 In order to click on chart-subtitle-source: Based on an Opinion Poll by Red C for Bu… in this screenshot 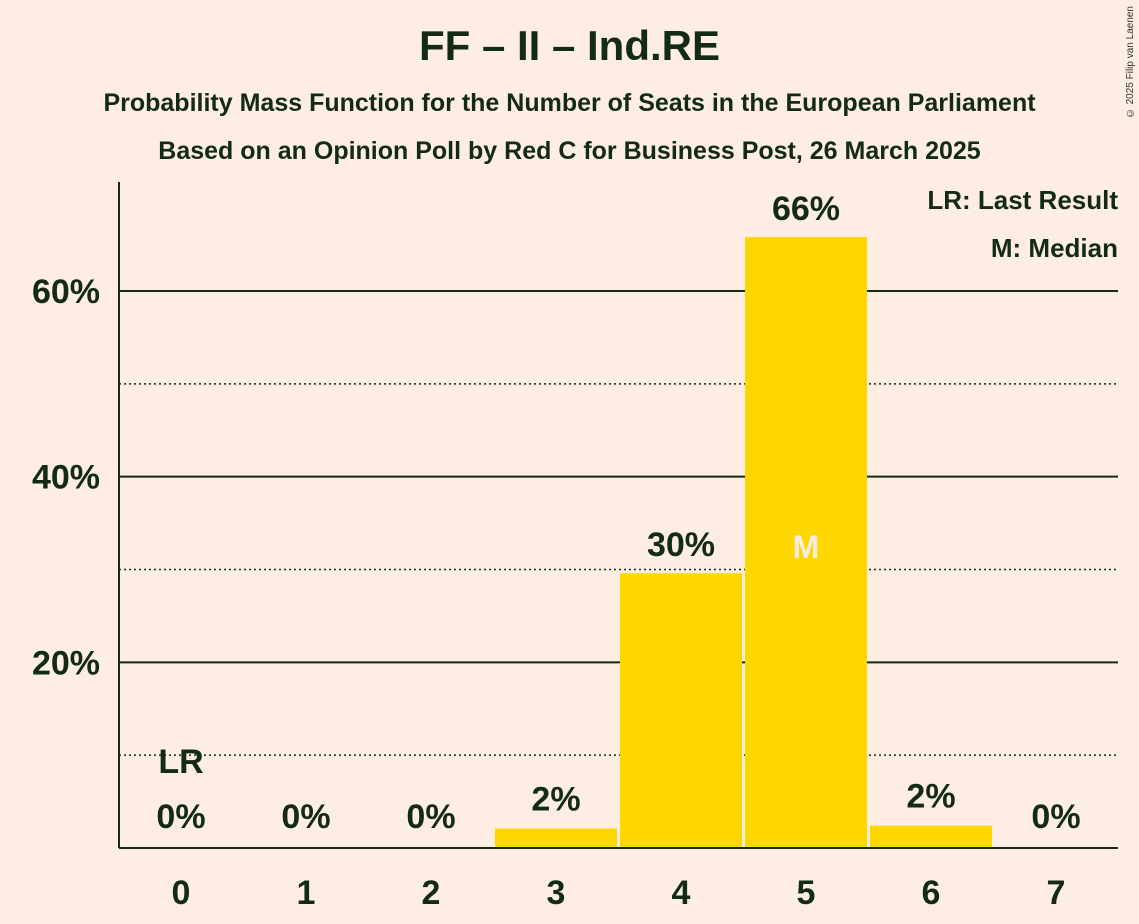, I will do `click(569, 151)`.